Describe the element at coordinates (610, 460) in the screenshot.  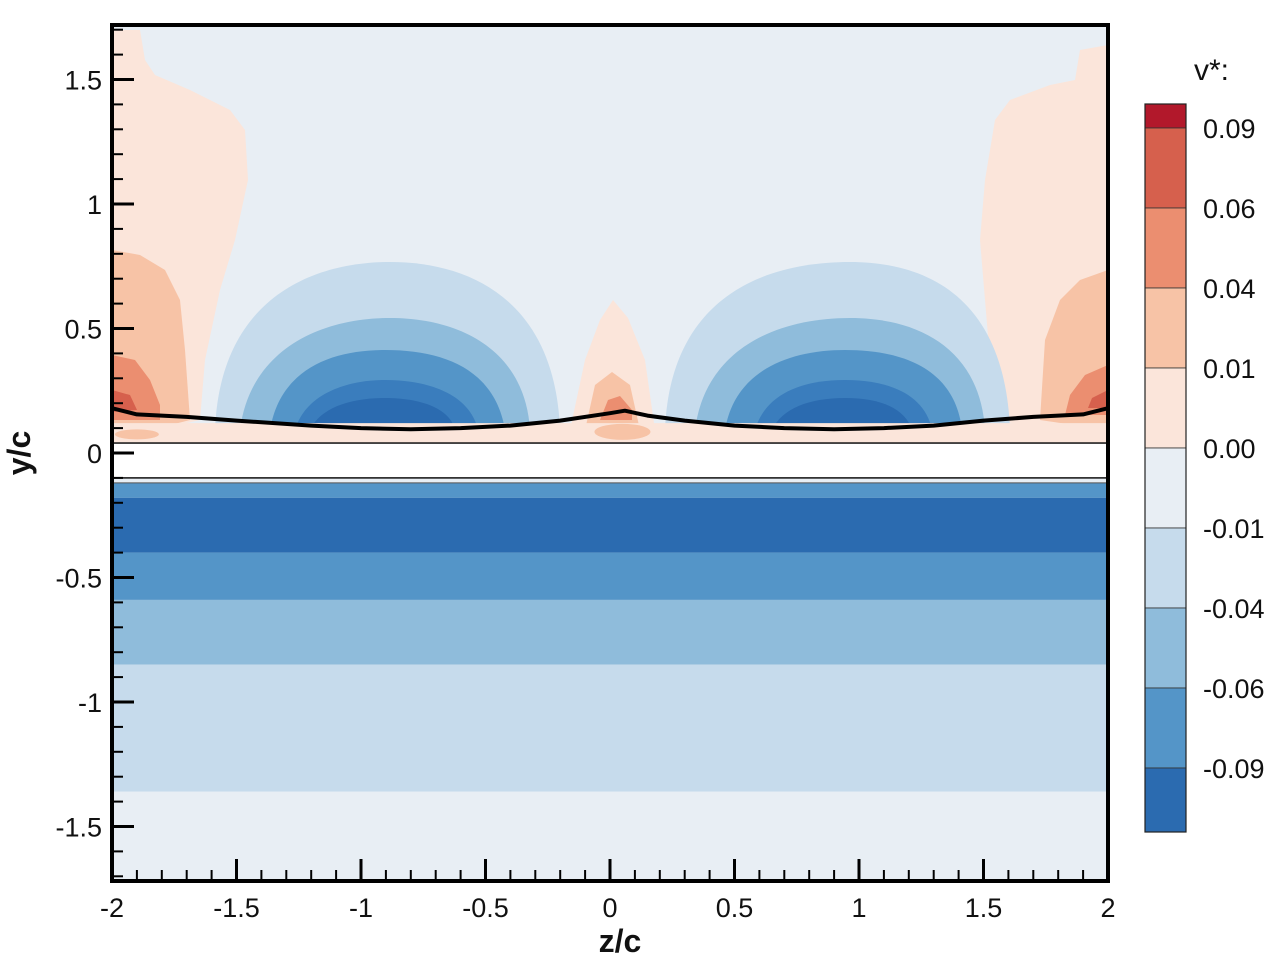
I see `flat-plate` at that location.